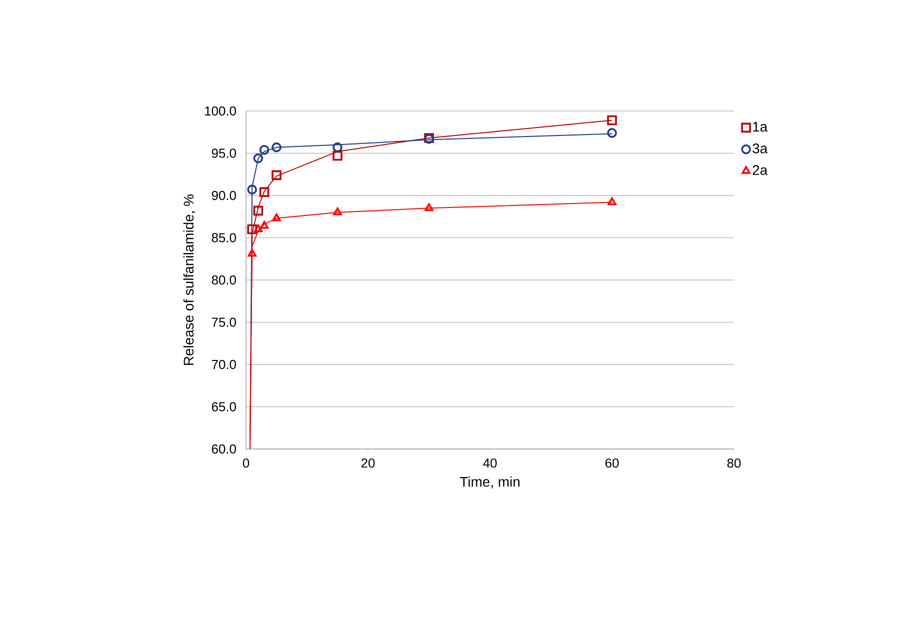  What do you see at coordinates (760, 127) in the screenshot?
I see `legend-label: 1a` at bounding box center [760, 127].